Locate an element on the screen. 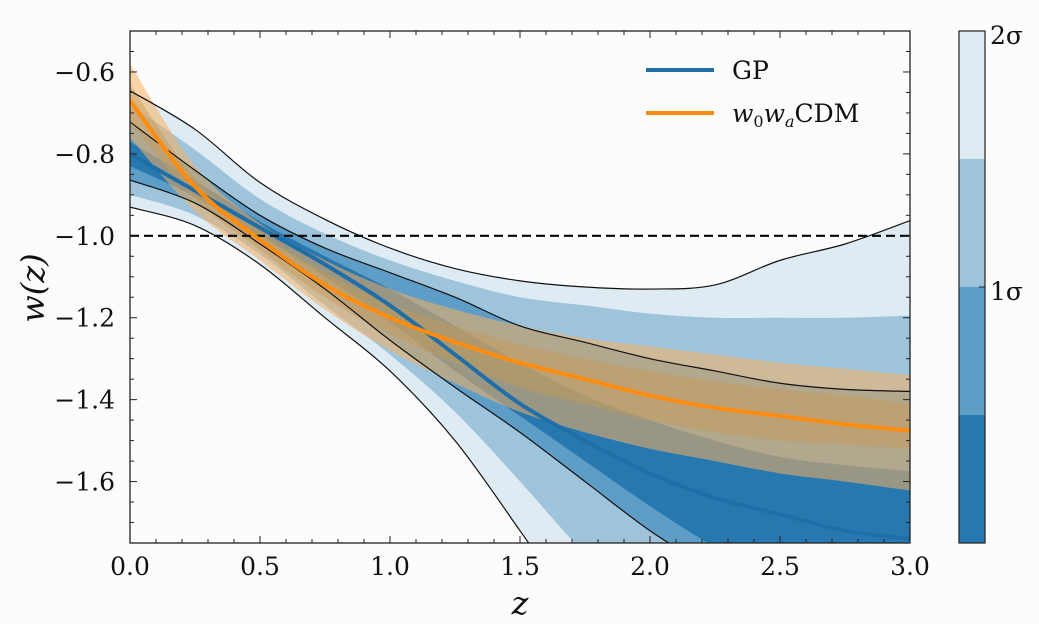 This screenshot has width=1039, height=624. colorbar is located at coordinates (972, 287).